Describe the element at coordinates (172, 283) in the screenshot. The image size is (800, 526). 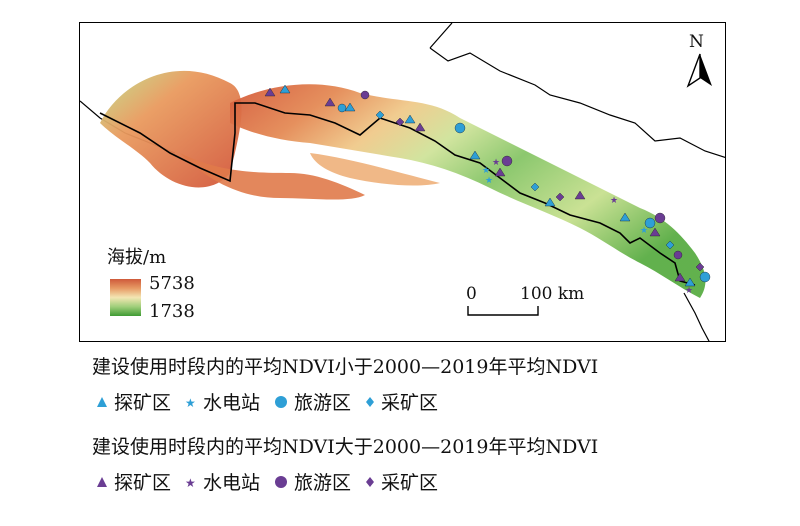
I see `elevation-max-label: 5738` at that location.